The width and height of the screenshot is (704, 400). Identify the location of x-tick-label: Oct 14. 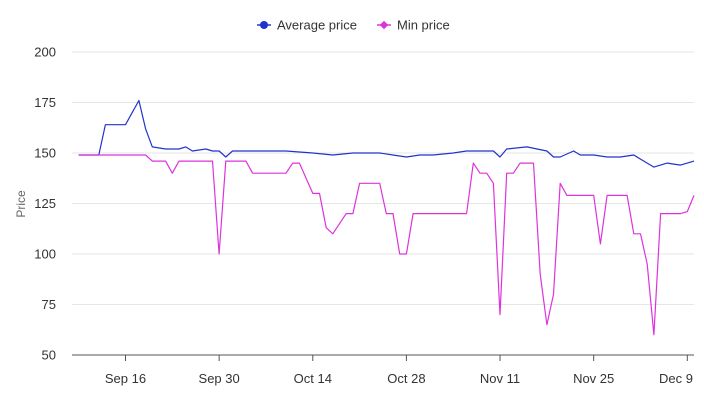
(313, 378).